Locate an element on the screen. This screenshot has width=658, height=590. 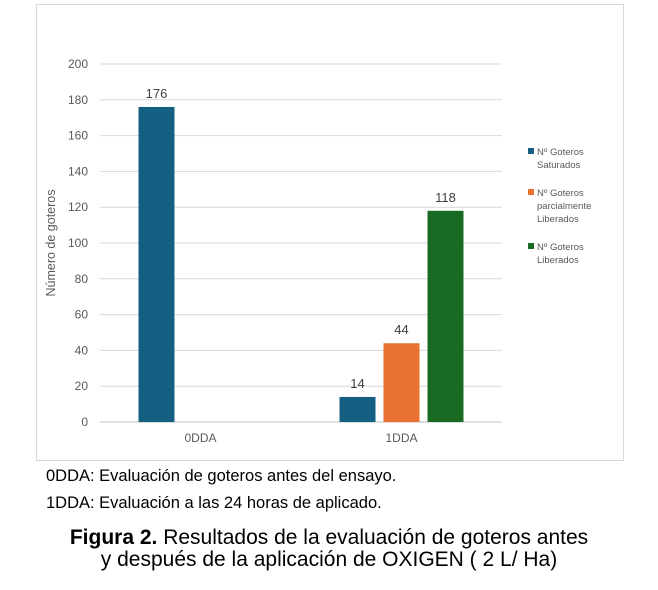
y-tick-label: 100 is located at coordinates (78, 243).